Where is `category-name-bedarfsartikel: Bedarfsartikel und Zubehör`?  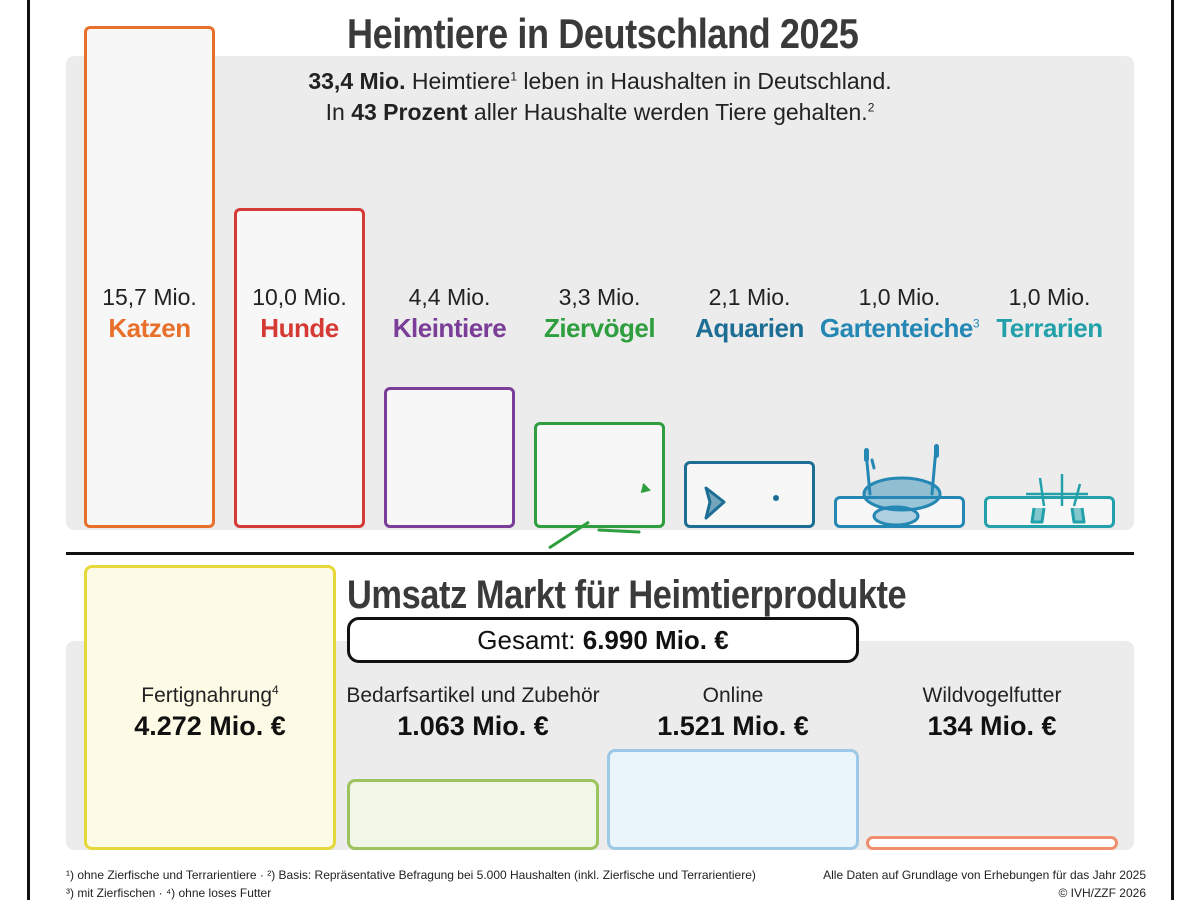
category-name-bedarfsartikel: Bedarfsartikel und Zubehör is located at coordinates (473, 695).